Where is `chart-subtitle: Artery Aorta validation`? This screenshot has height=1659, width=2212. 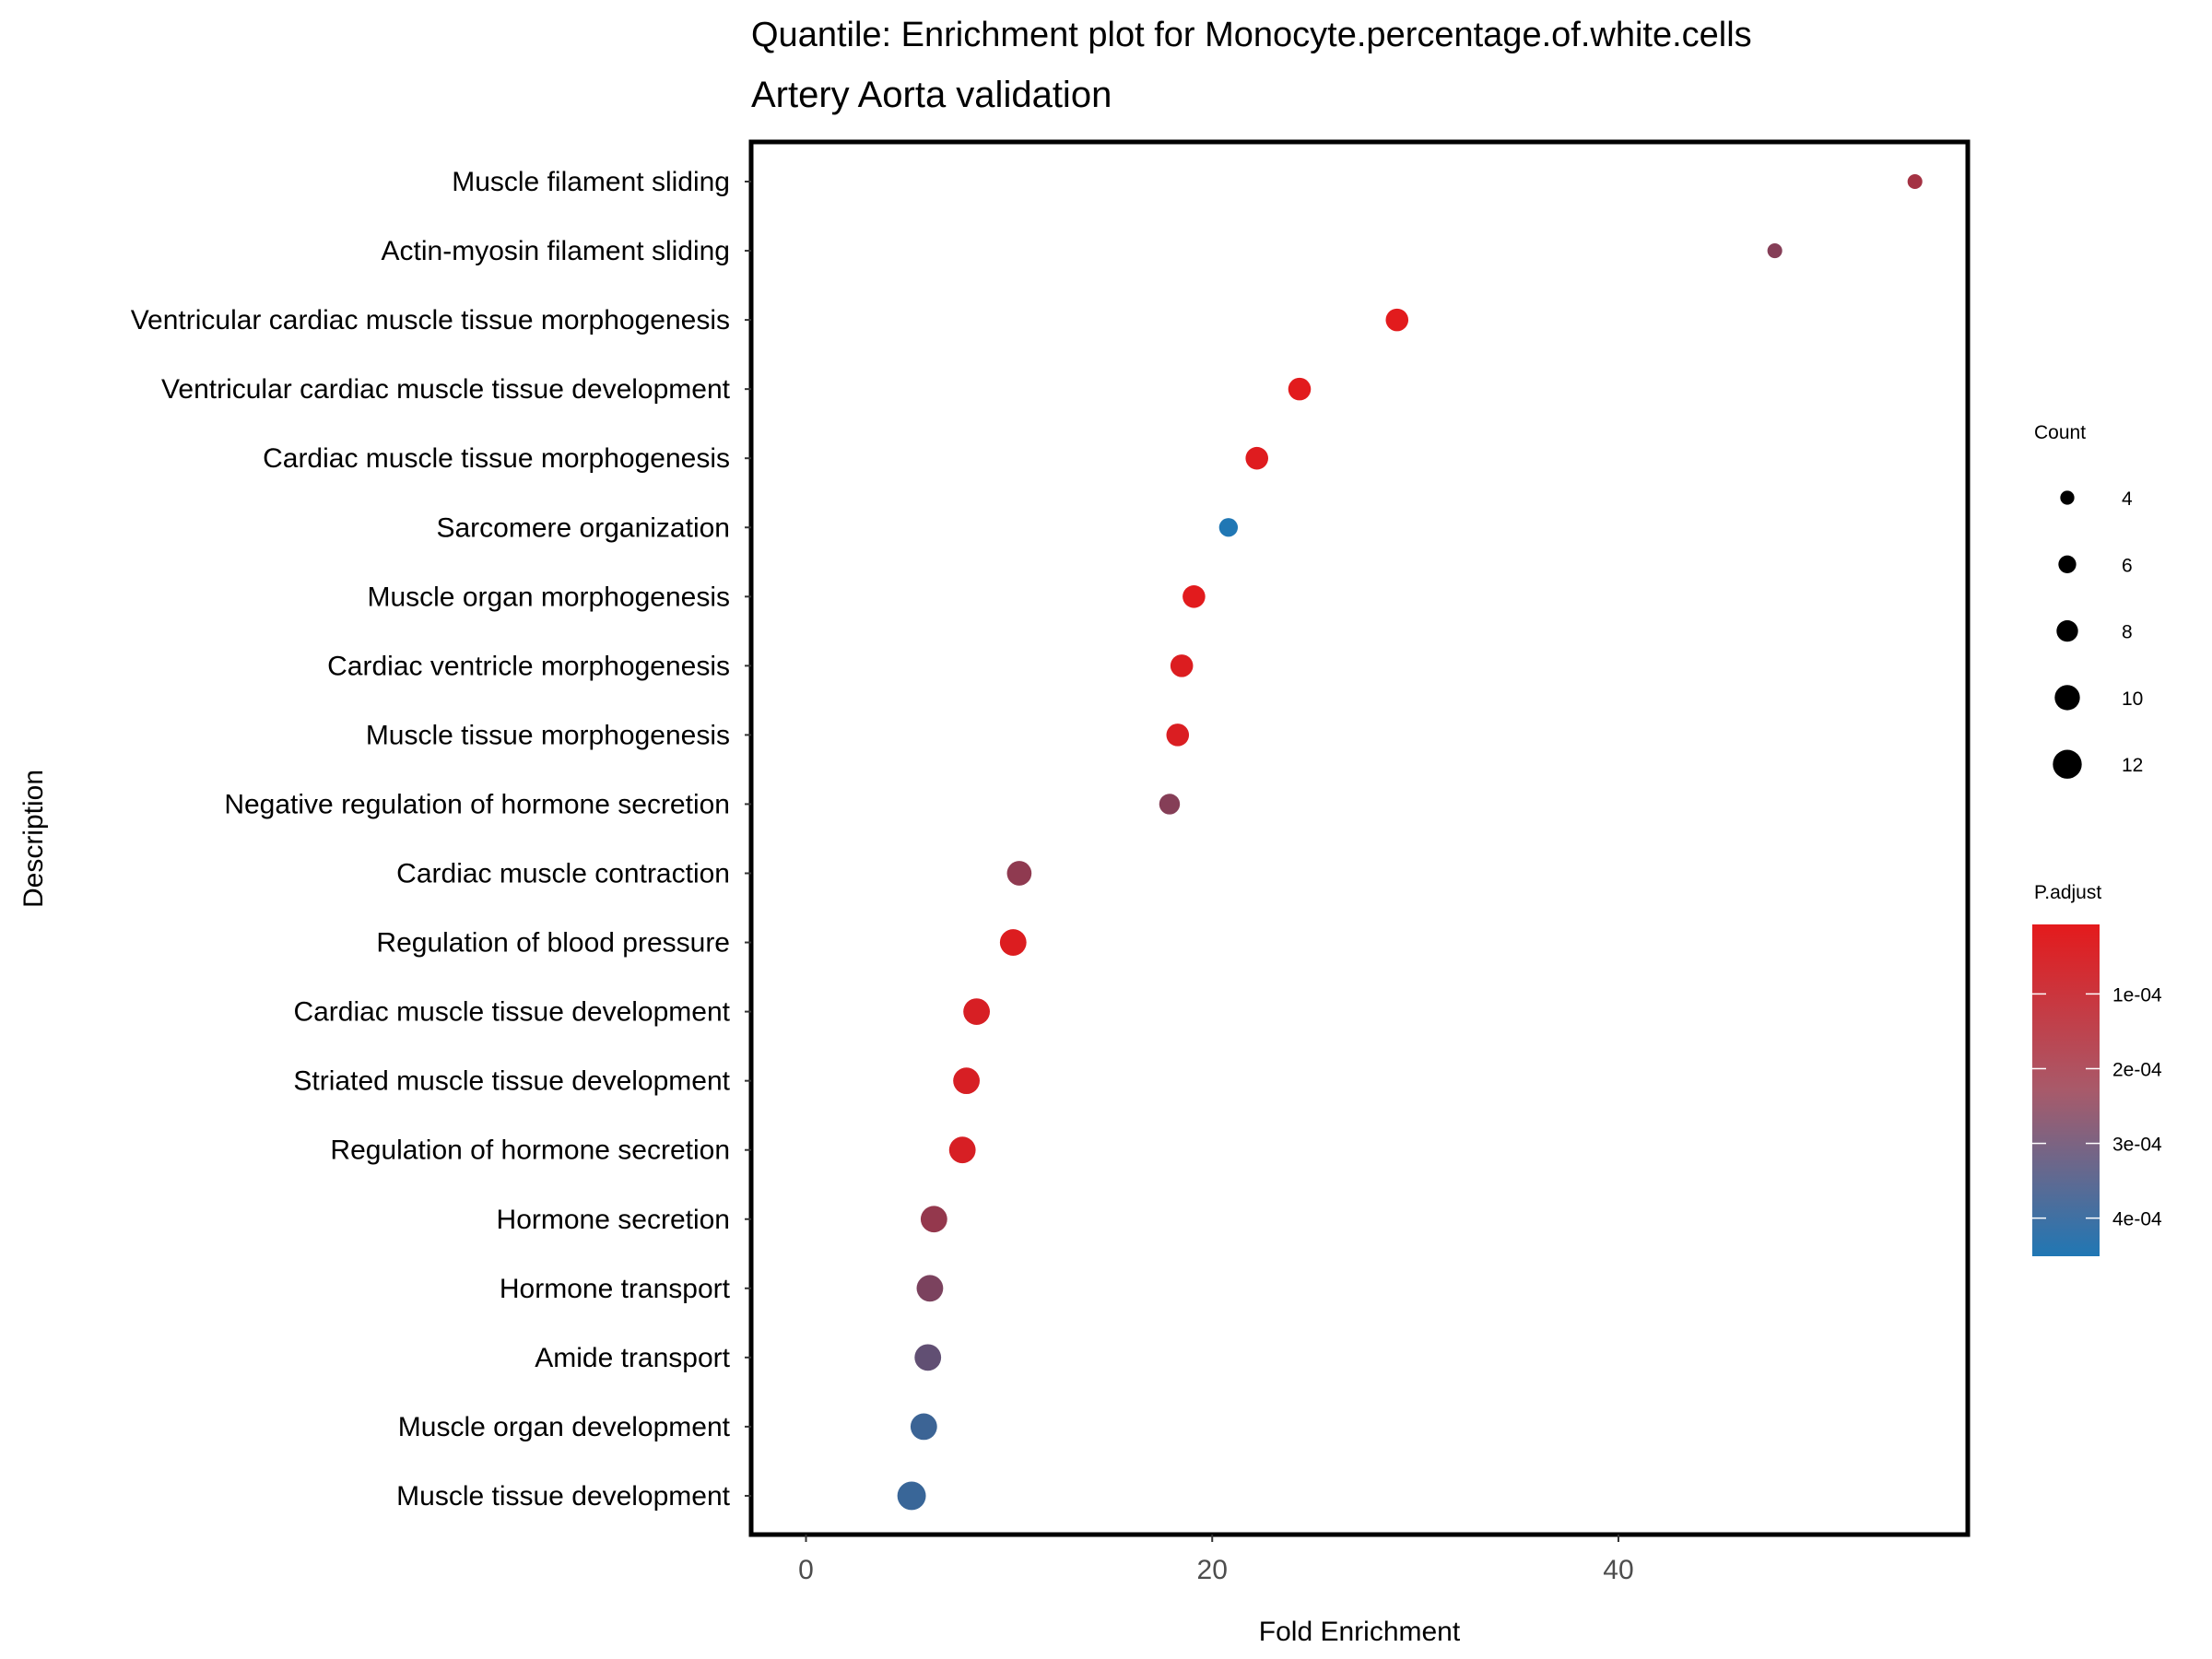
chart-subtitle: Artery Aorta validation is located at coordinates (931, 95).